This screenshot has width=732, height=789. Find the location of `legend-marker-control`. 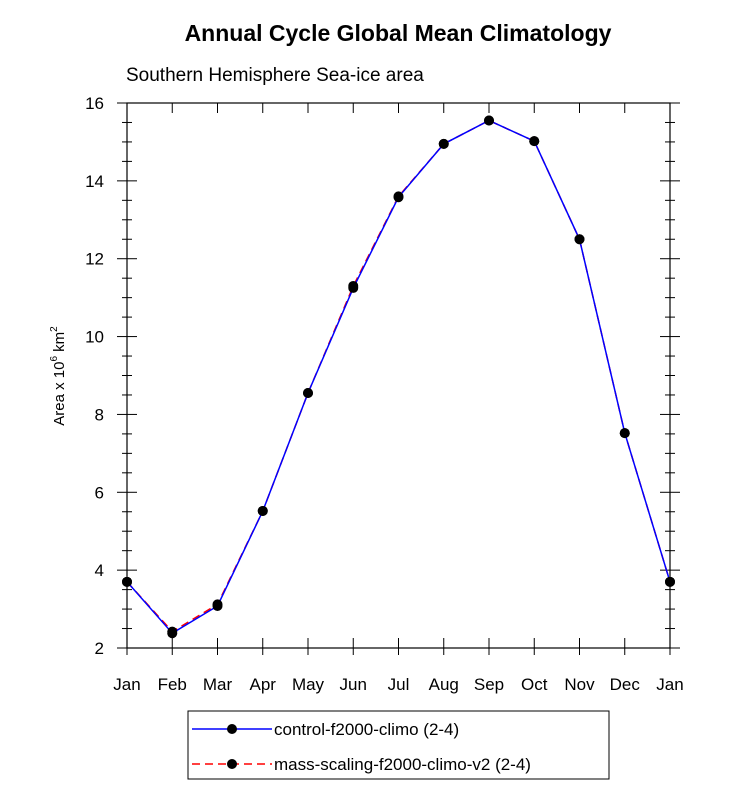

legend-marker-control is located at coordinates (232, 729).